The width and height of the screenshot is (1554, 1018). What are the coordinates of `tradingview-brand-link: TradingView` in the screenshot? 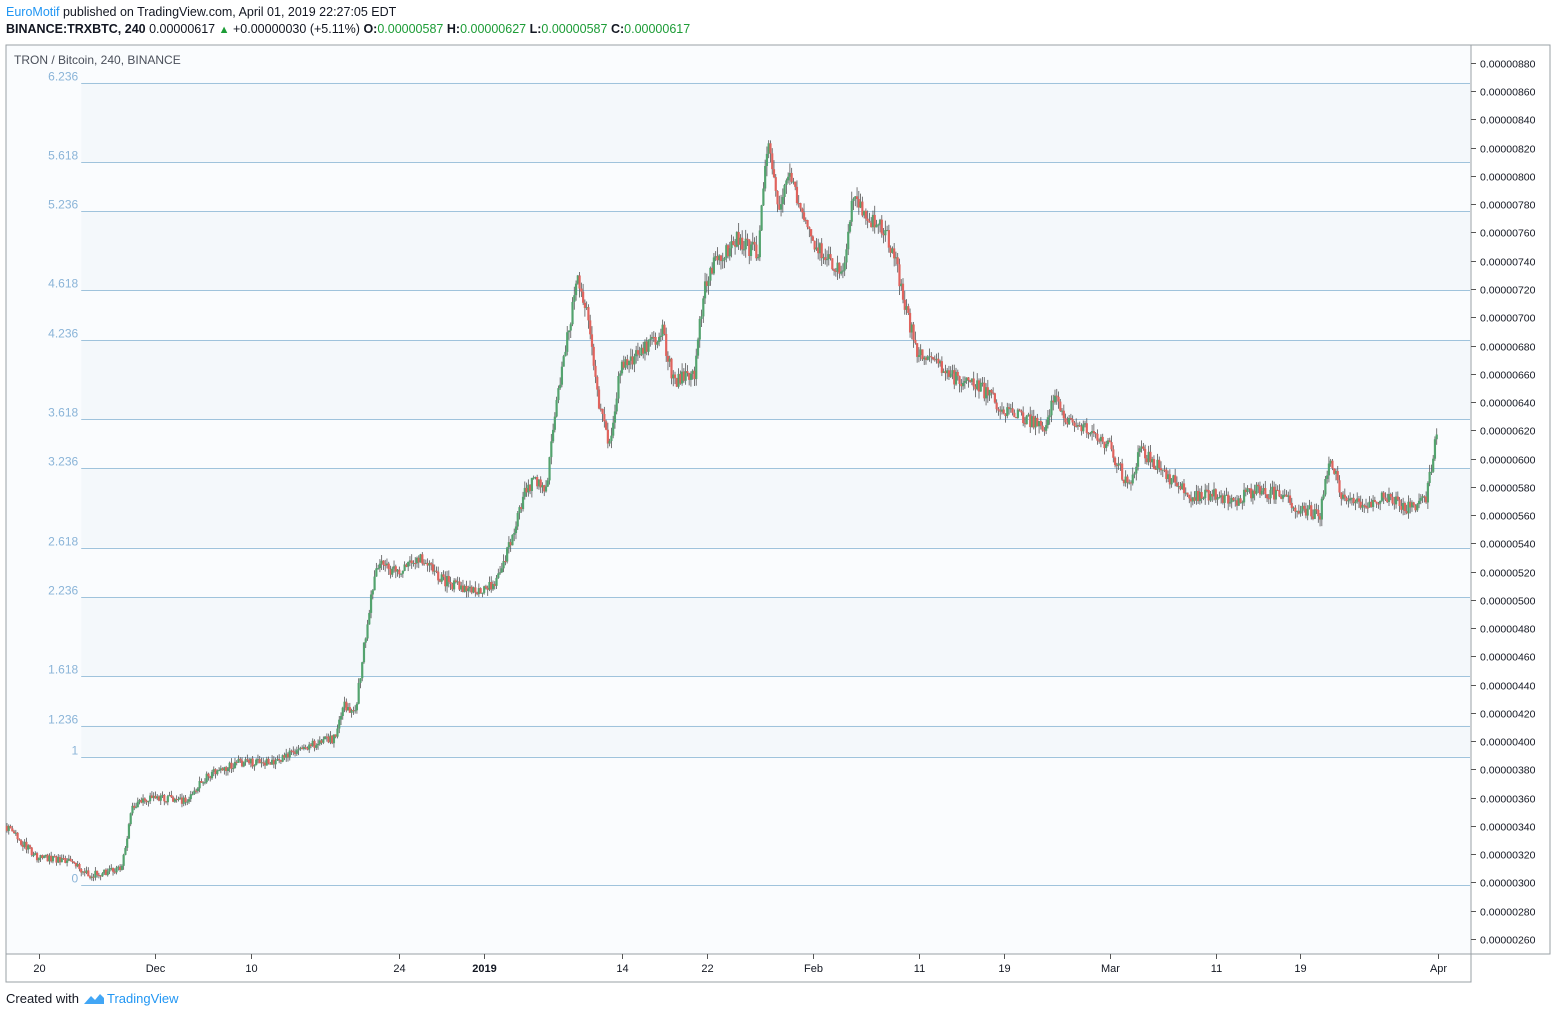 It's located at (142, 998).